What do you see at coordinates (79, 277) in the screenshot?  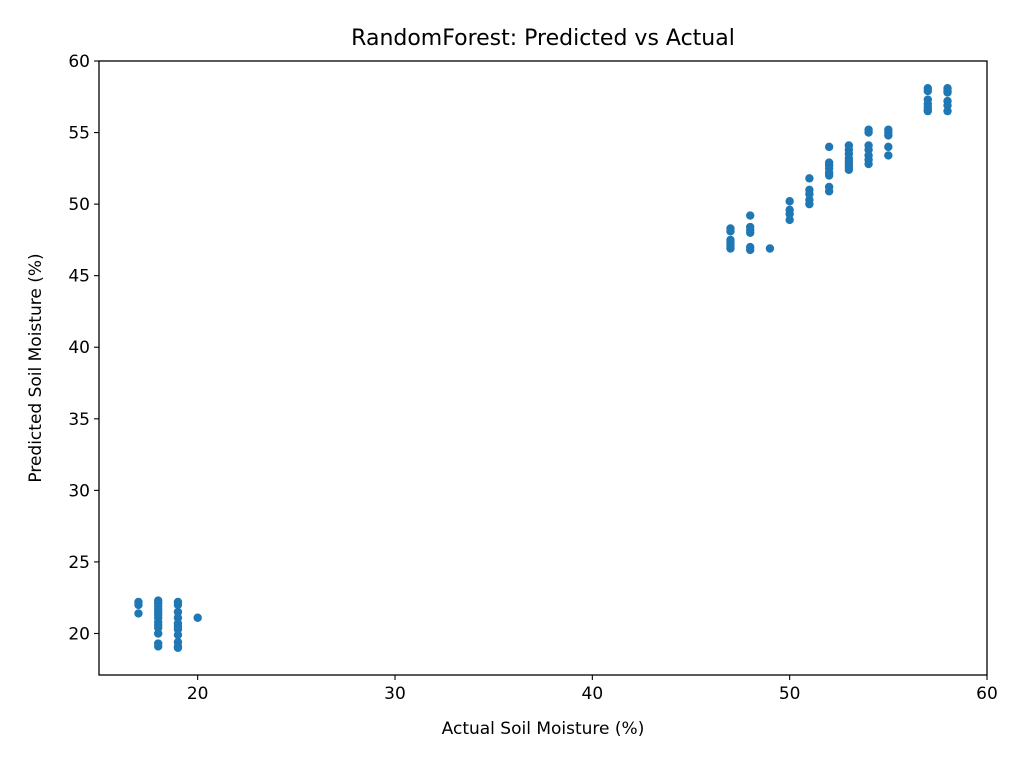 I see `y-tick-label: 45` at bounding box center [79, 277].